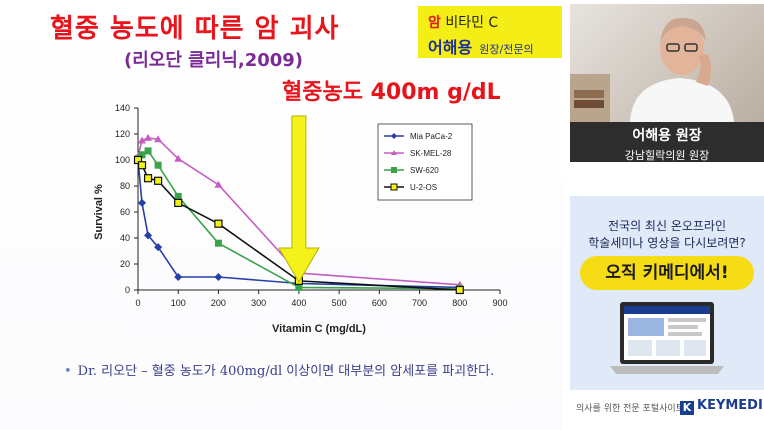 Image resolution: width=764 pixels, height=430 pixels. Describe the element at coordinates (667, 235) in the screenshot. I see `ad-text: 전국의 최신 온오프라인 학술세미나 영상을 다시보려면?` at that location.